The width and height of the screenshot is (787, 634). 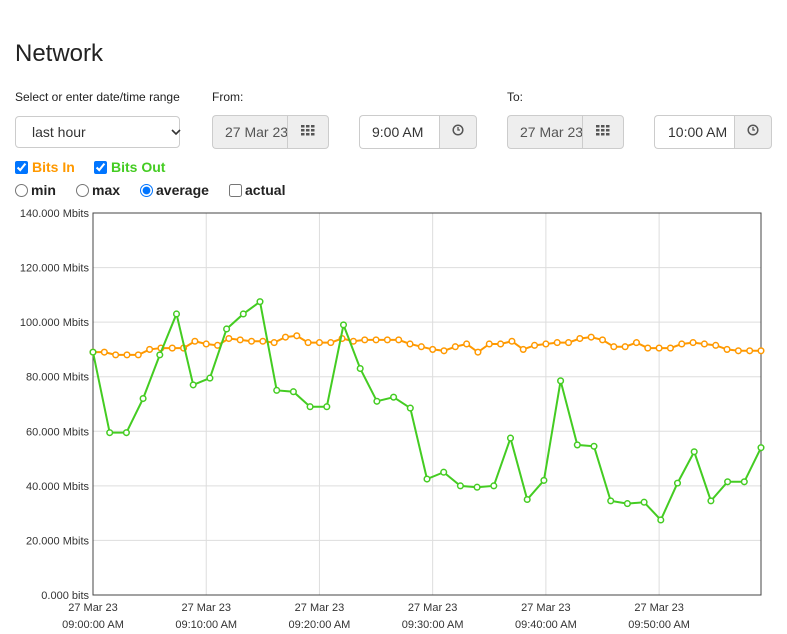 I want to click on x-tick-time-label: 09:30:00 AM, so click(x=433, y=625).